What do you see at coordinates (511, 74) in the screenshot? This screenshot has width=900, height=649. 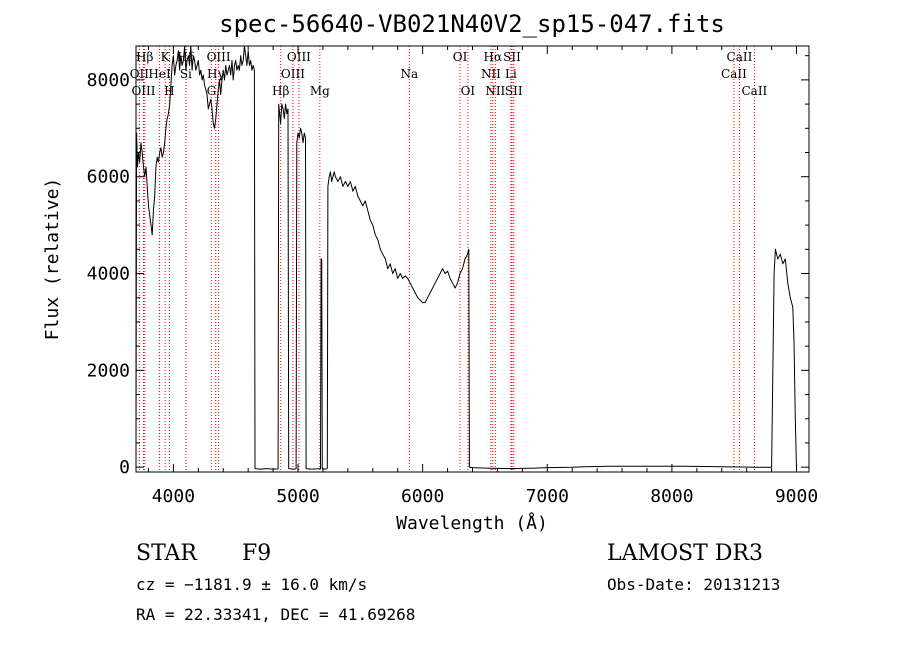 I see `spectral-line-label: Li` at bounding box center [511, 74].